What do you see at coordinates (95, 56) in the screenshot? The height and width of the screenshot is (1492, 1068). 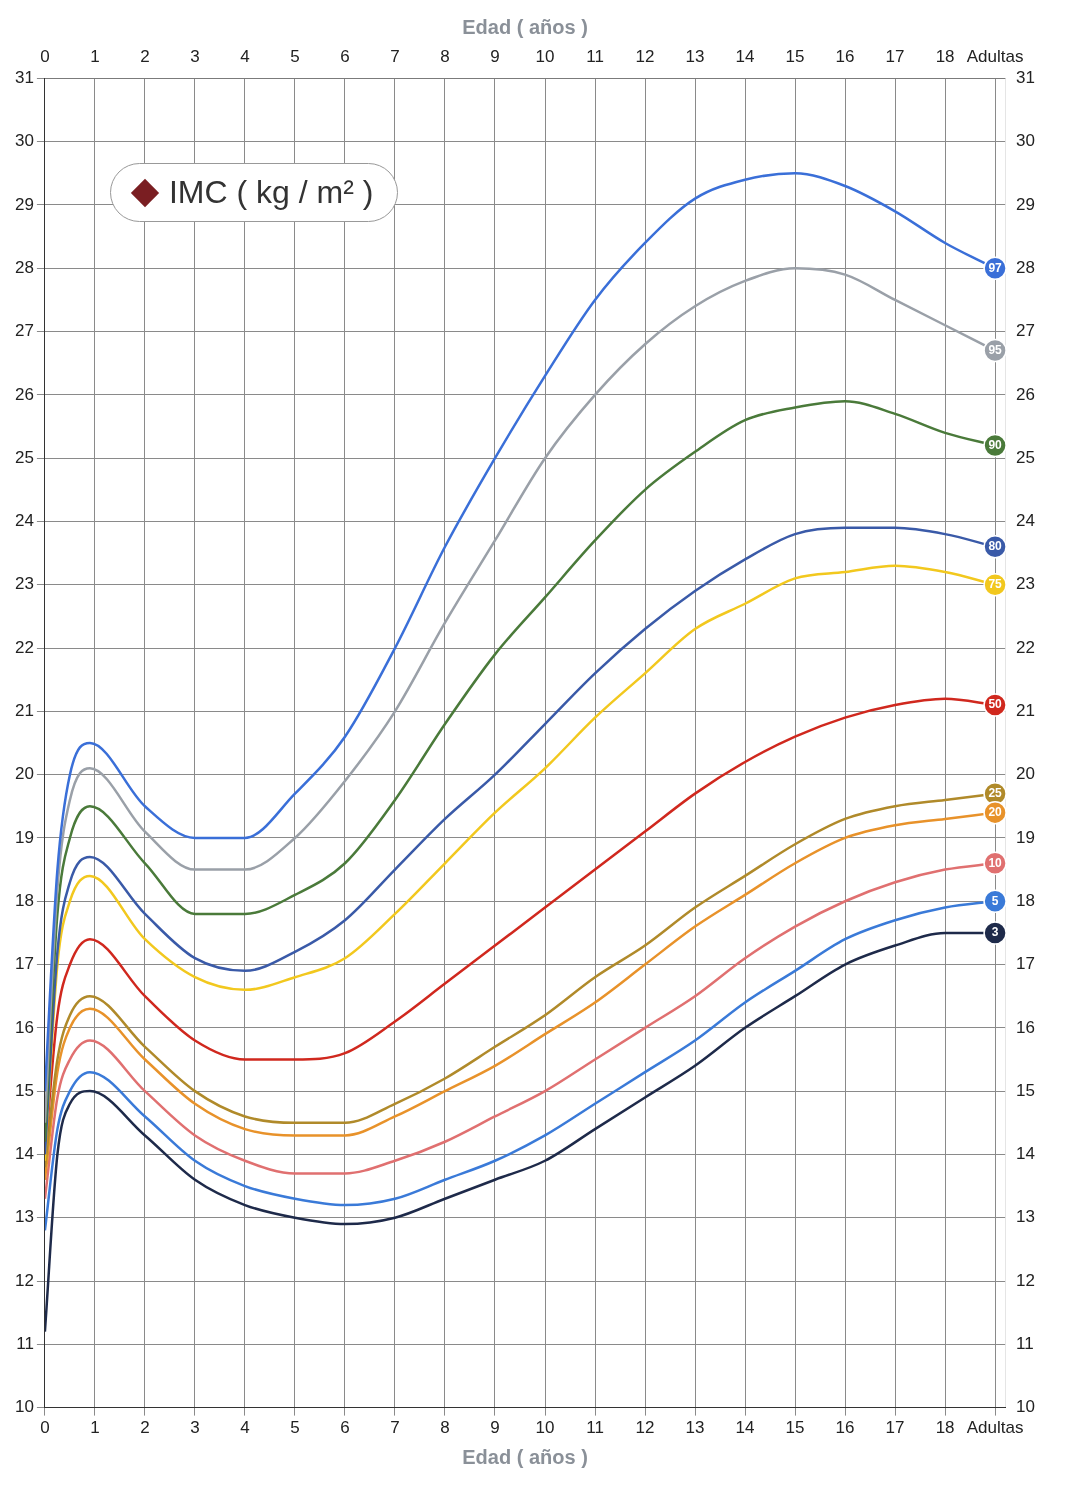 I see `x2-tick-label: 1` at bounding box center [95, 56].